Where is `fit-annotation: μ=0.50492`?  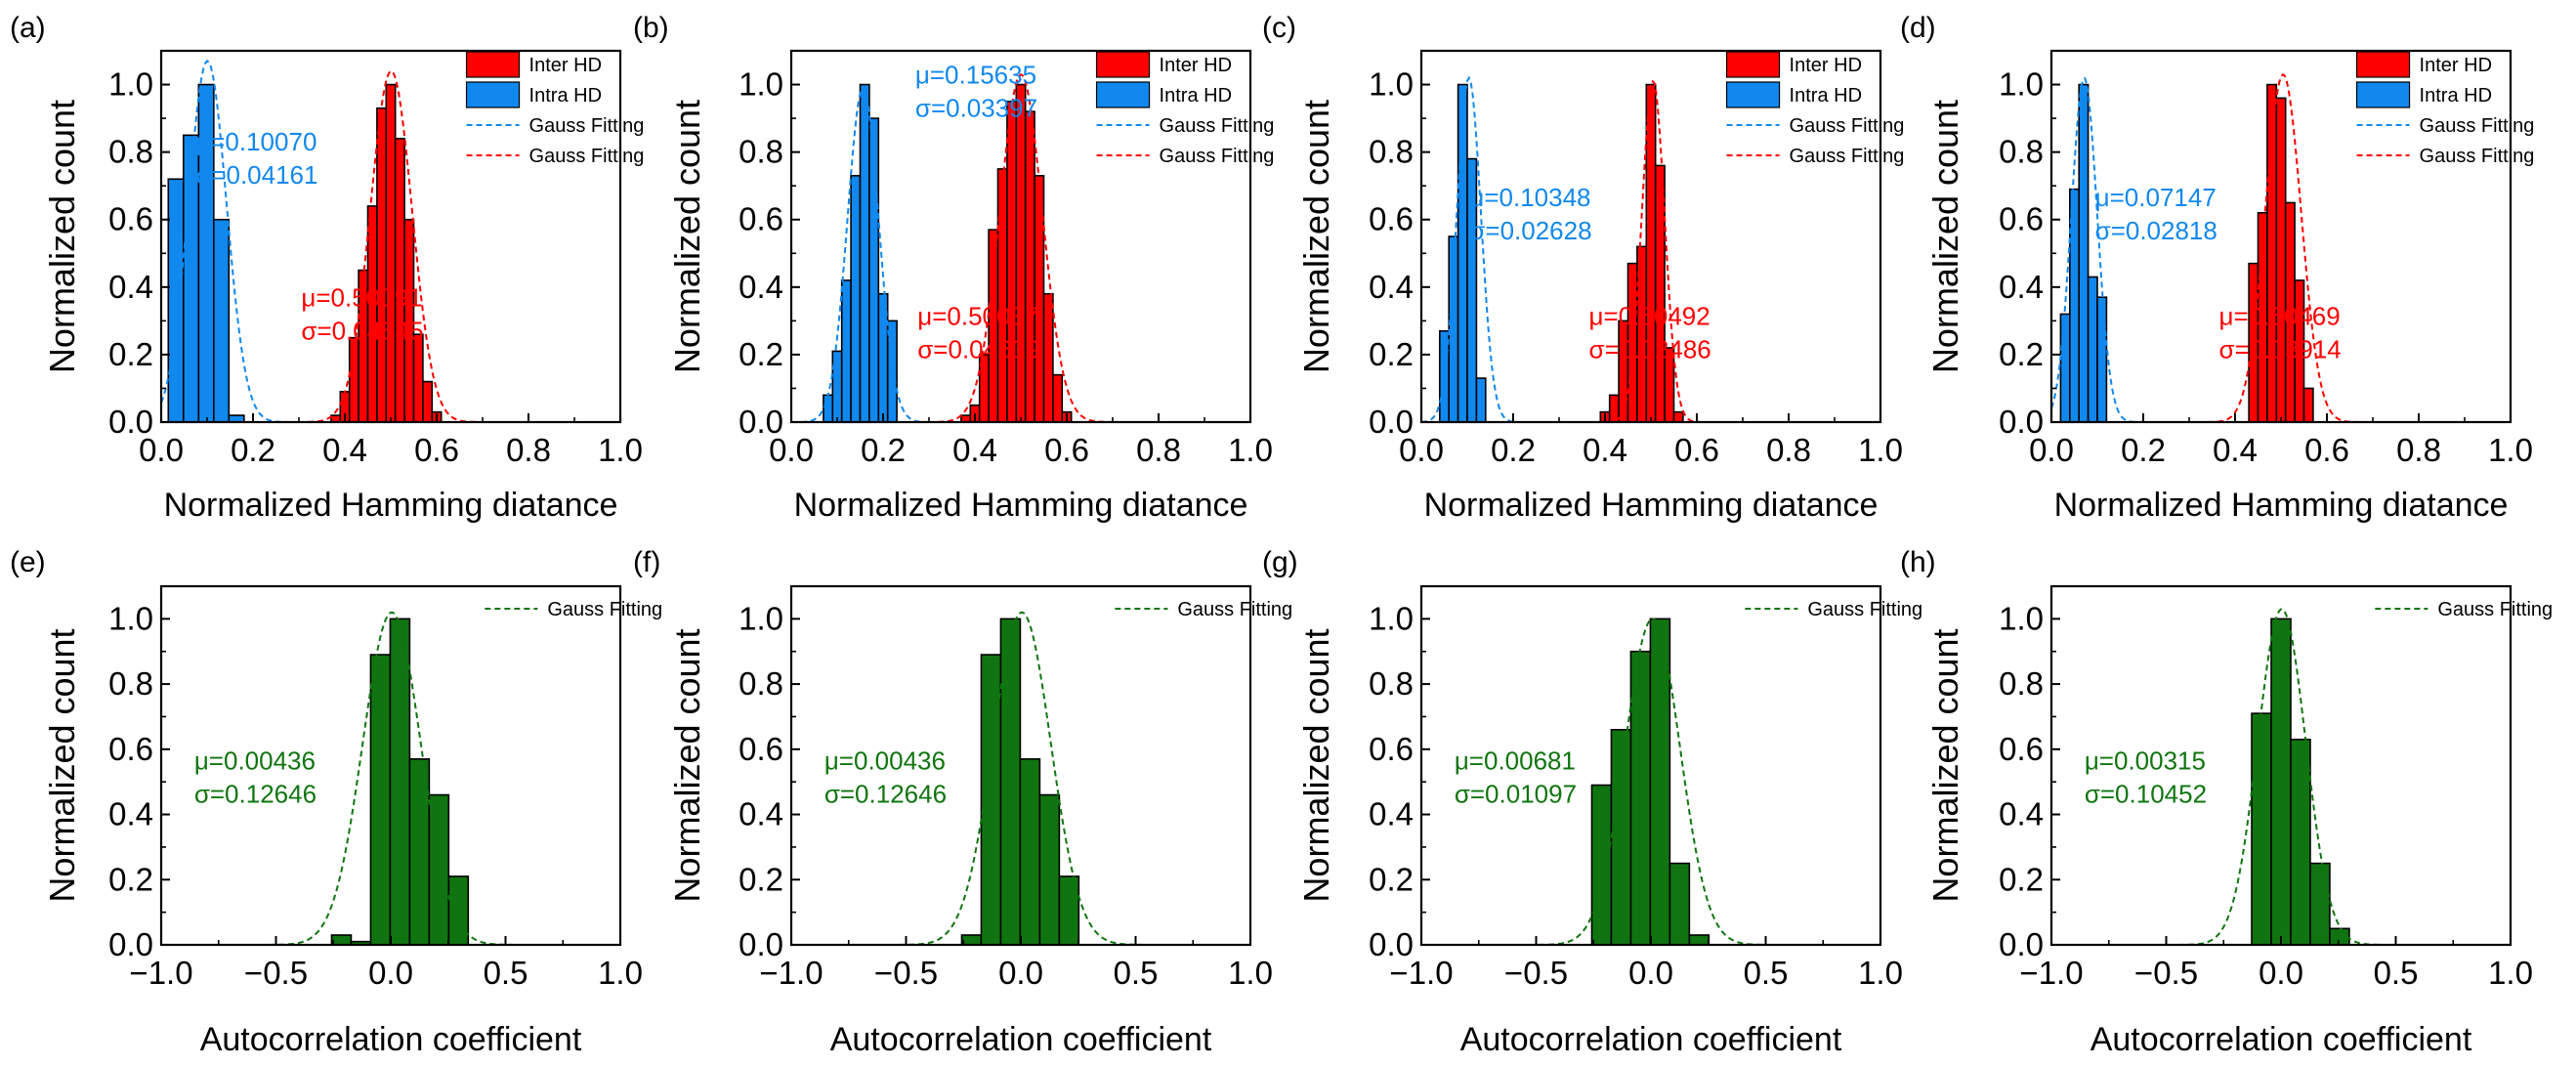 fit-annotation: μ=0.50492 is located at coordinates (1649, 317).